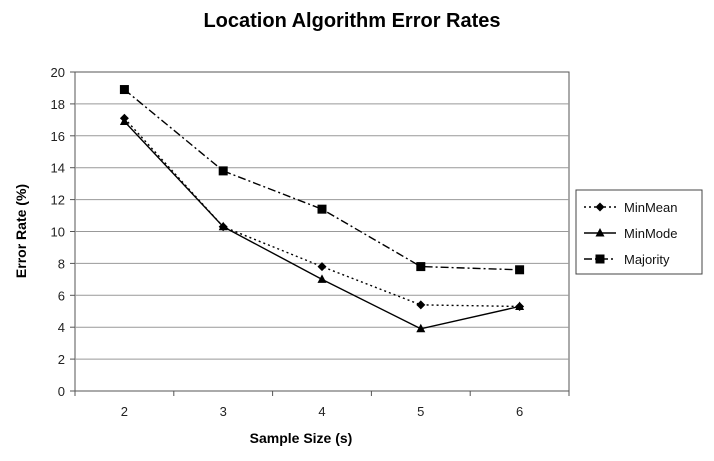 The height and width of the screenshot is (461, 714). What do you see at coordinates (61, 263) in the screenshot?
I see `y-tick-label: 8` at bounding box center [61, 263].